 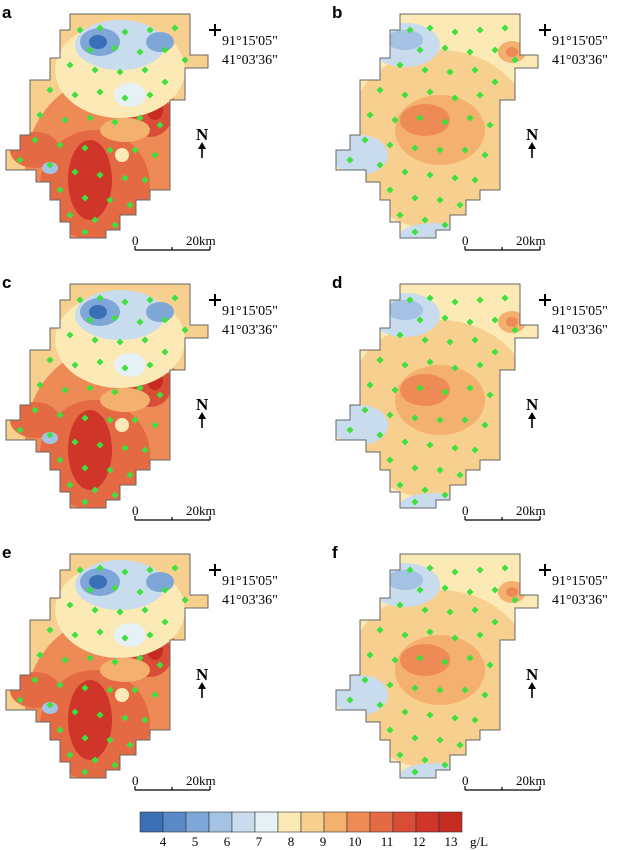 What do you see at coordinates (140, 397) in the screenshot?
I see `map-panel-c: c 91°15'05" 41°03'36" N 0 20km` at bounding box center [140, 397].